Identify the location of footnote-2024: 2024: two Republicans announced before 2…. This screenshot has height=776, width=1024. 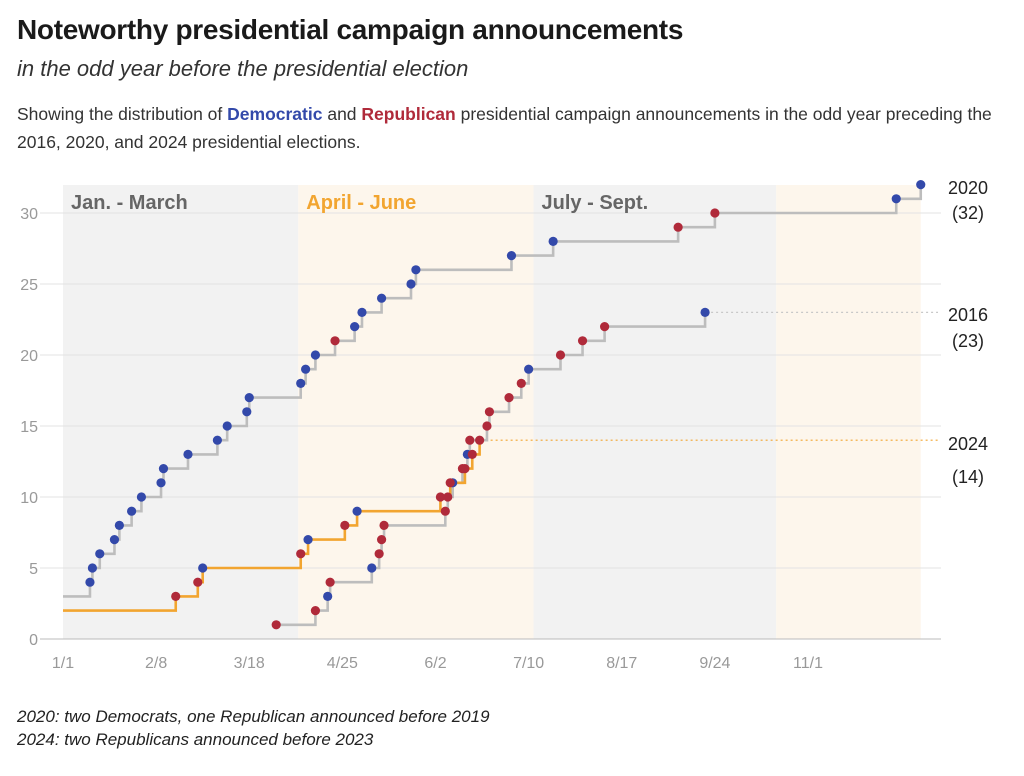
(195, 739).